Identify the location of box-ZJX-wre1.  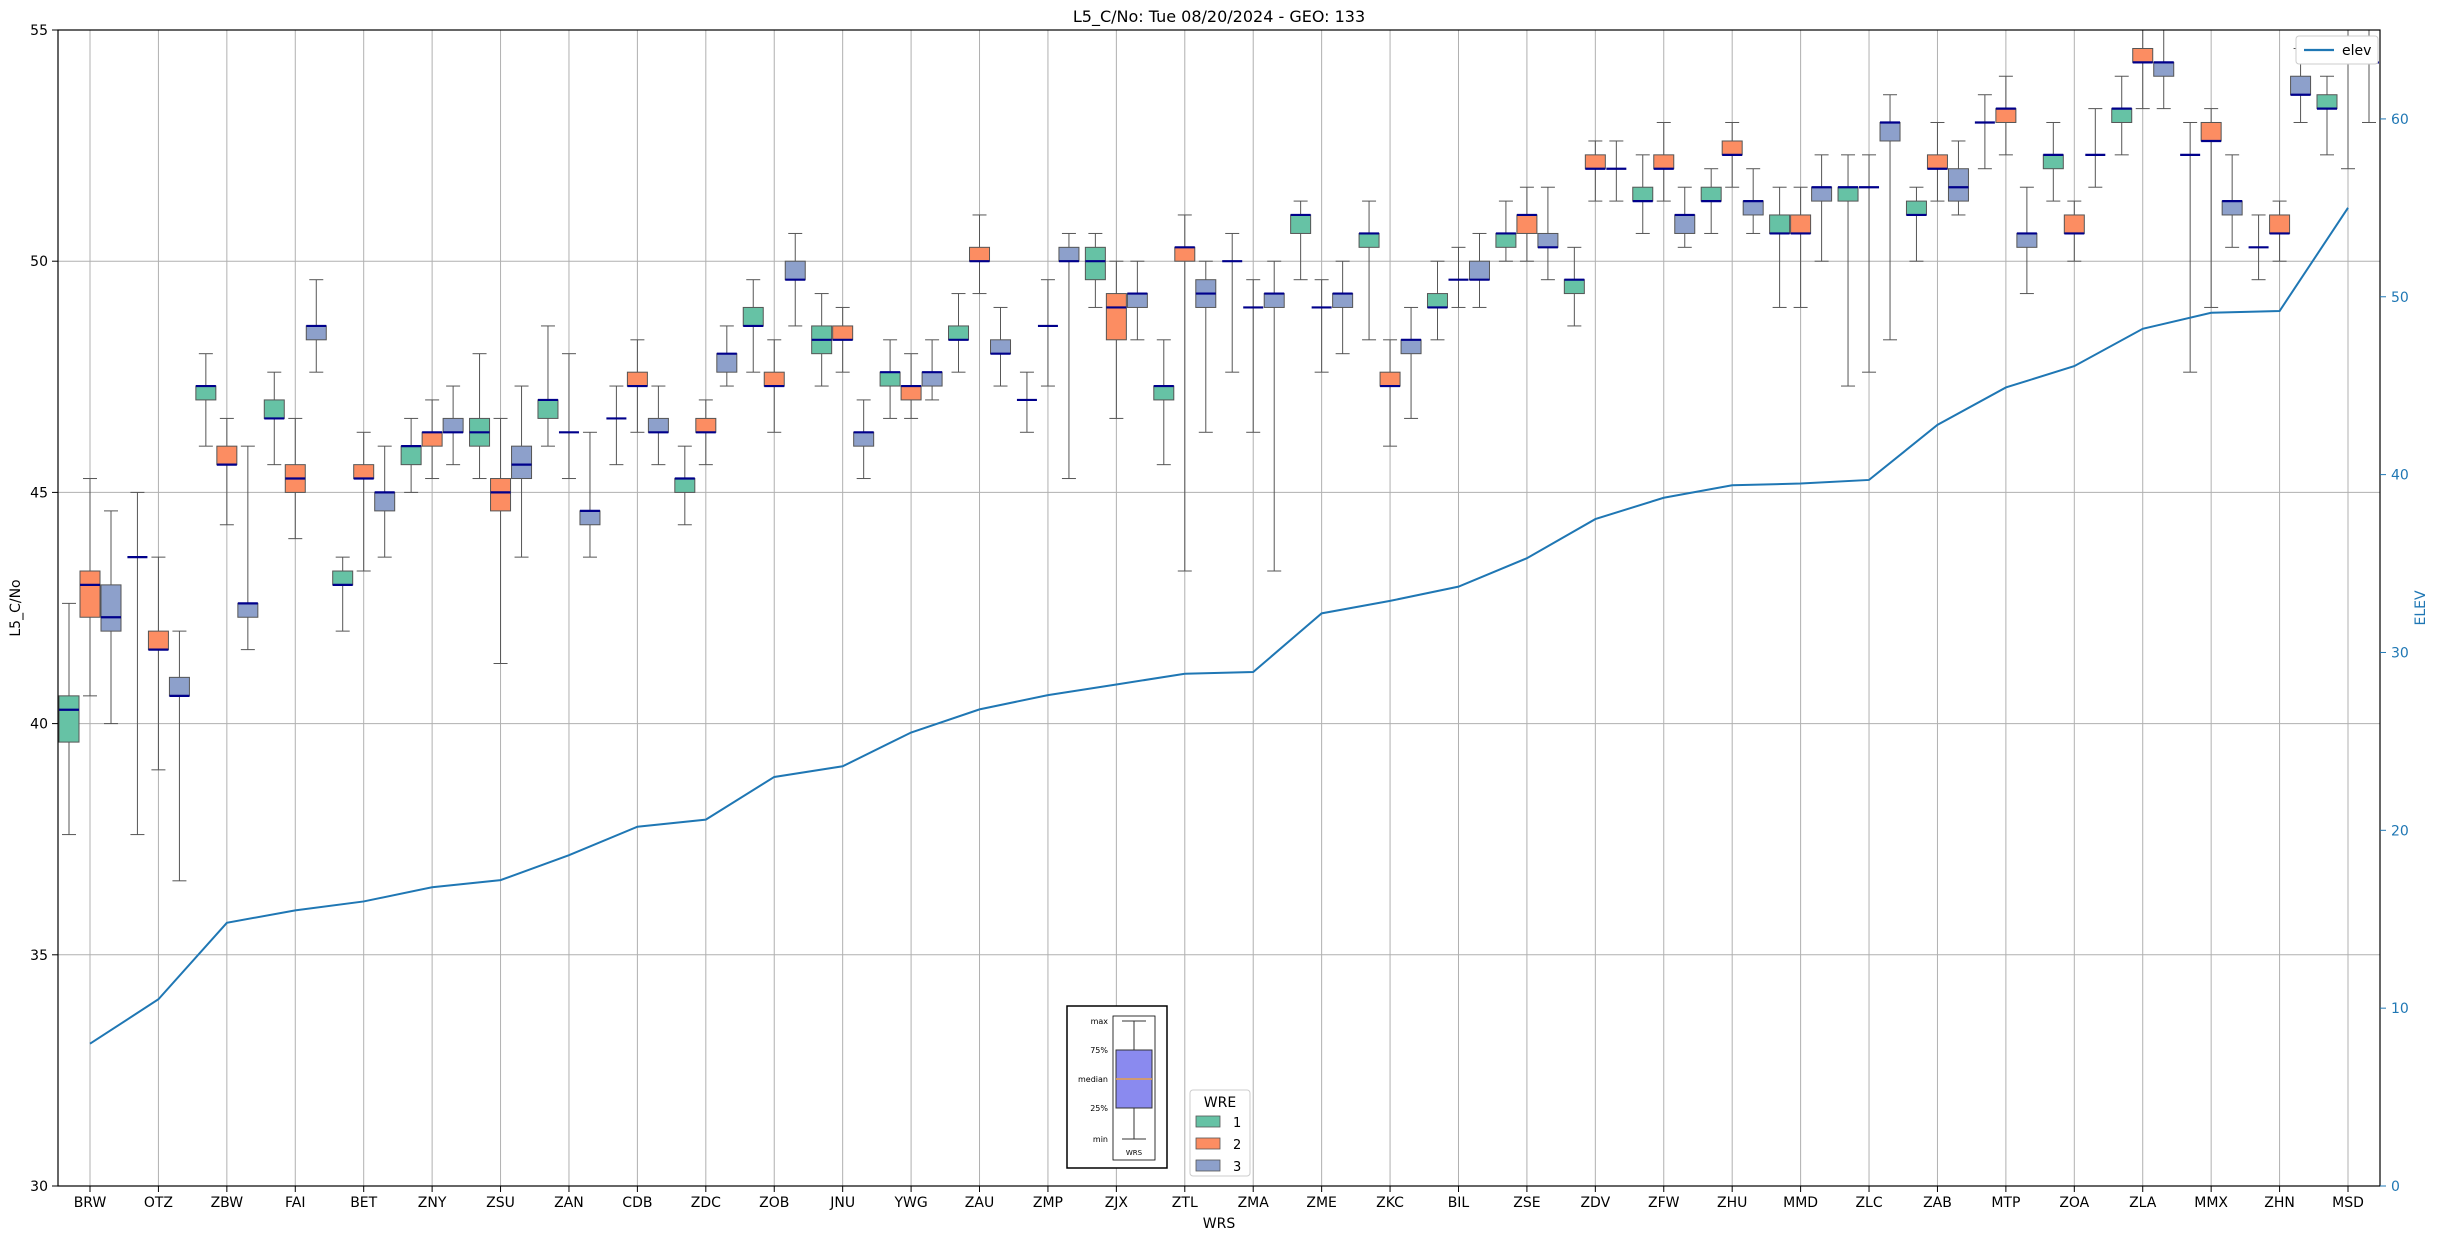
(1095, 270).